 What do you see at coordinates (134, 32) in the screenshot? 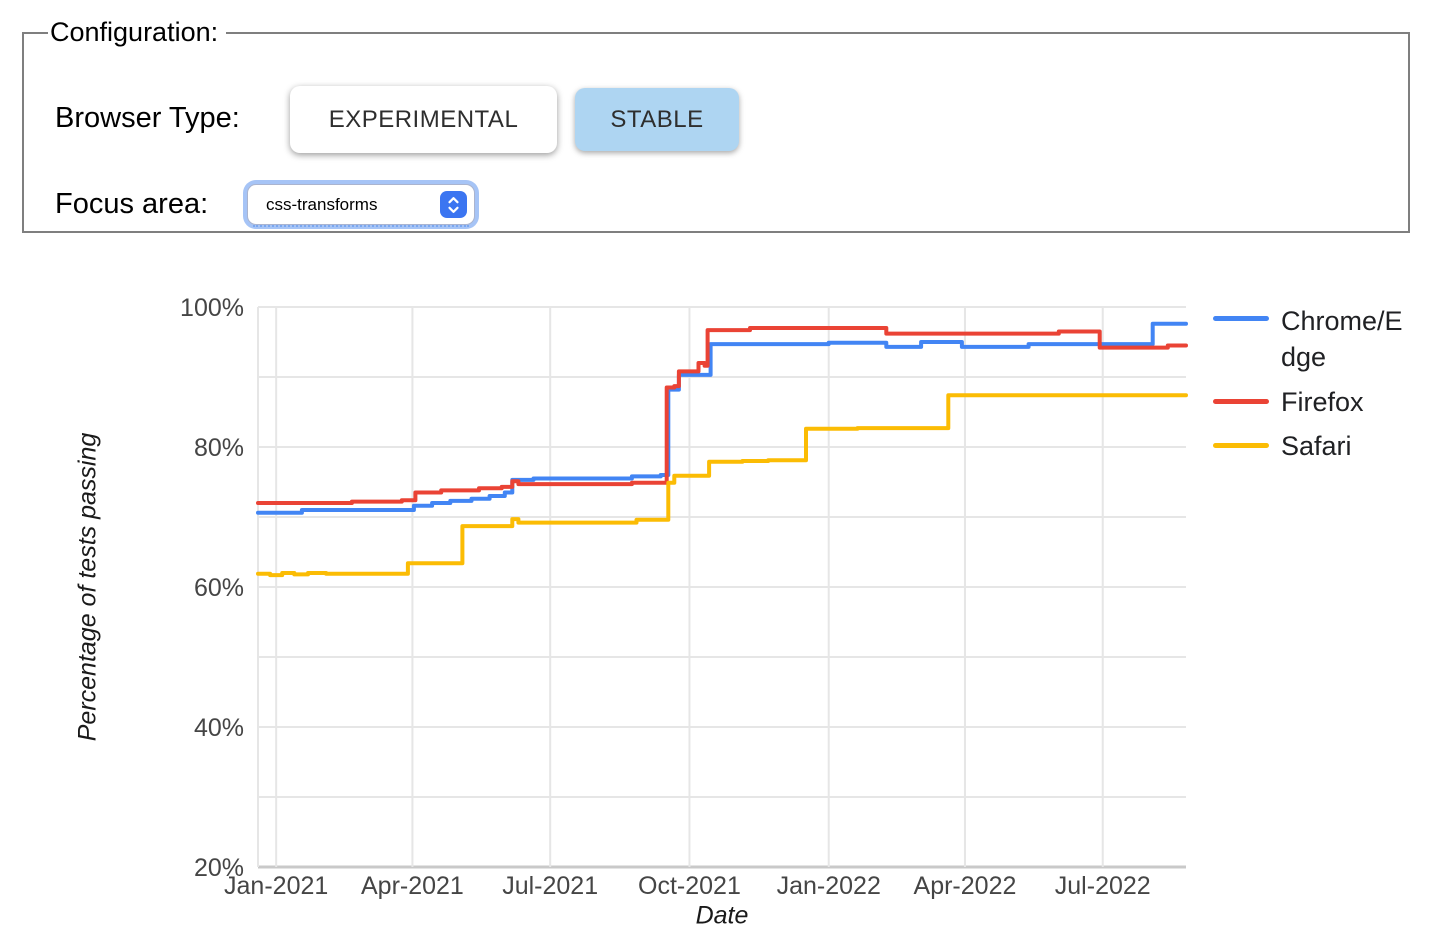
I see `configuration-legend: Configuration:` at bounding box center [134, 32].